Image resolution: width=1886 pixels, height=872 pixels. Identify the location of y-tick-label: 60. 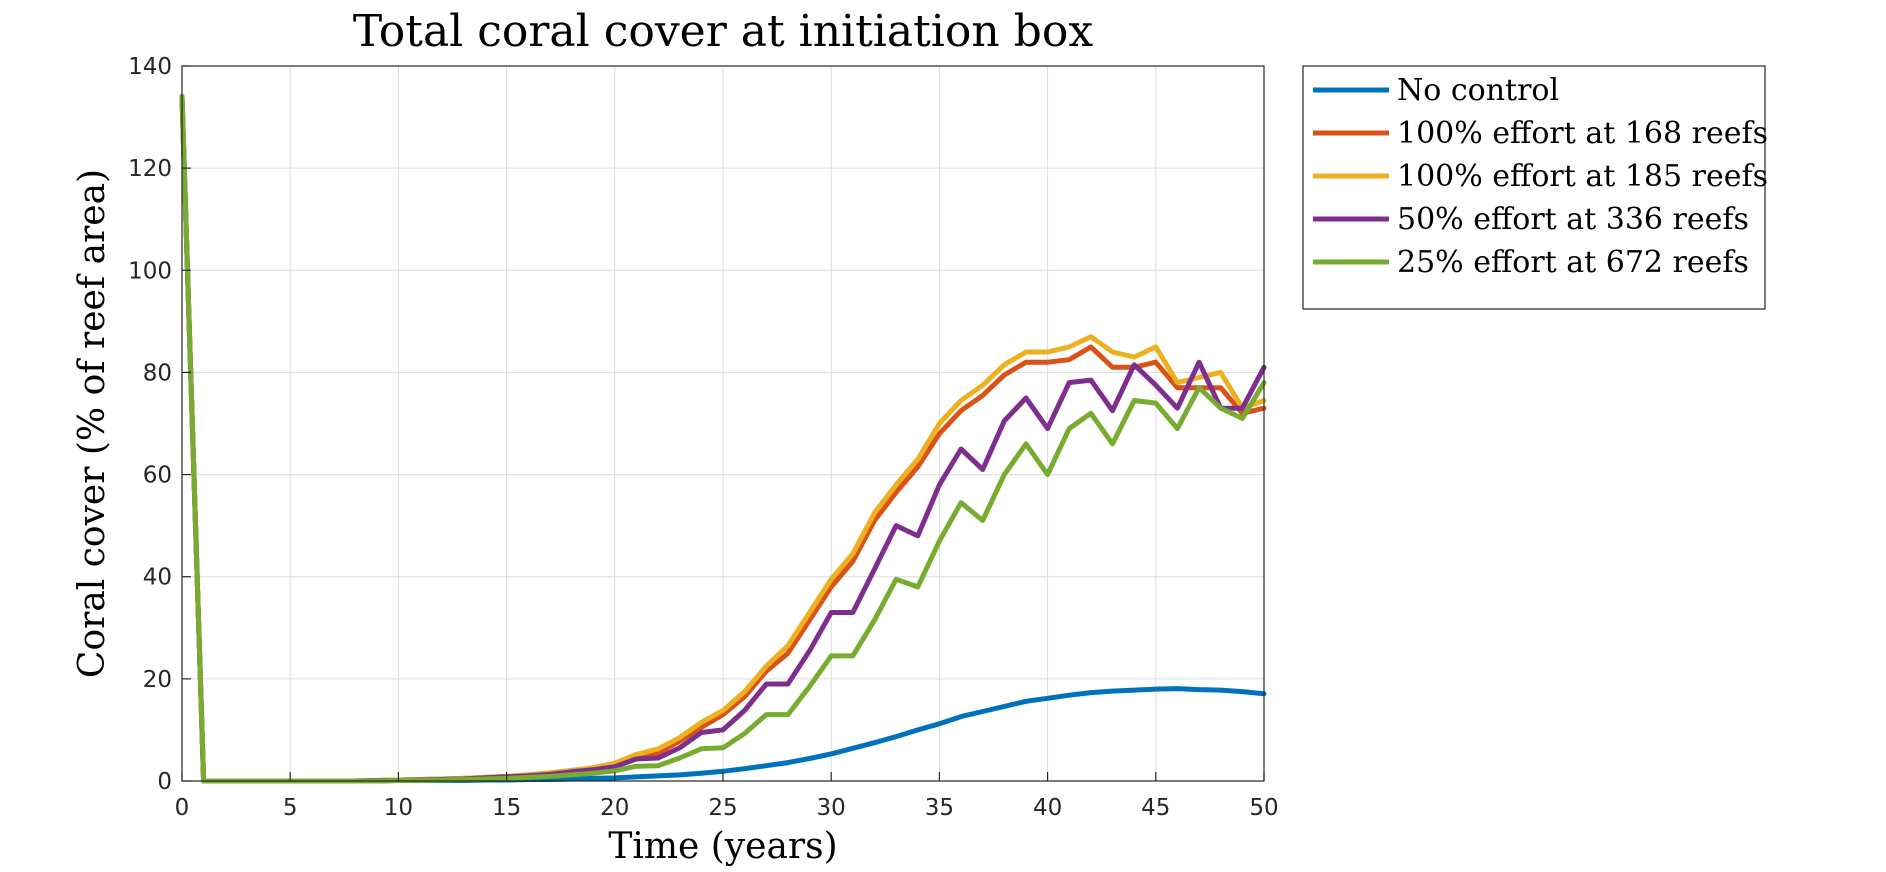
(157, 476).